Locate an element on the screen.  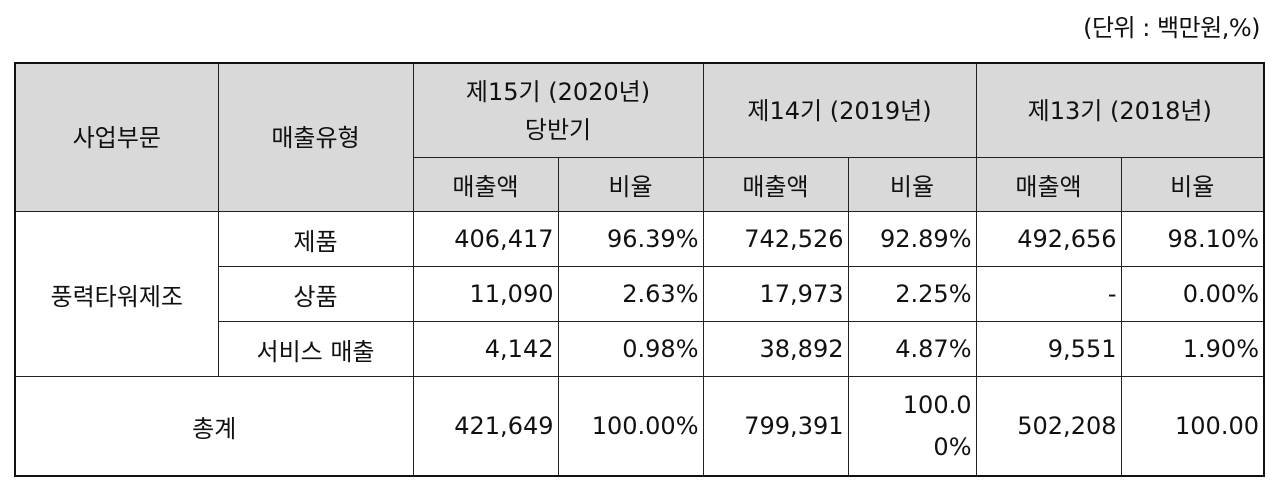
total-p2-ratio-line1: 100.0 is located at coordinates (937, 405).